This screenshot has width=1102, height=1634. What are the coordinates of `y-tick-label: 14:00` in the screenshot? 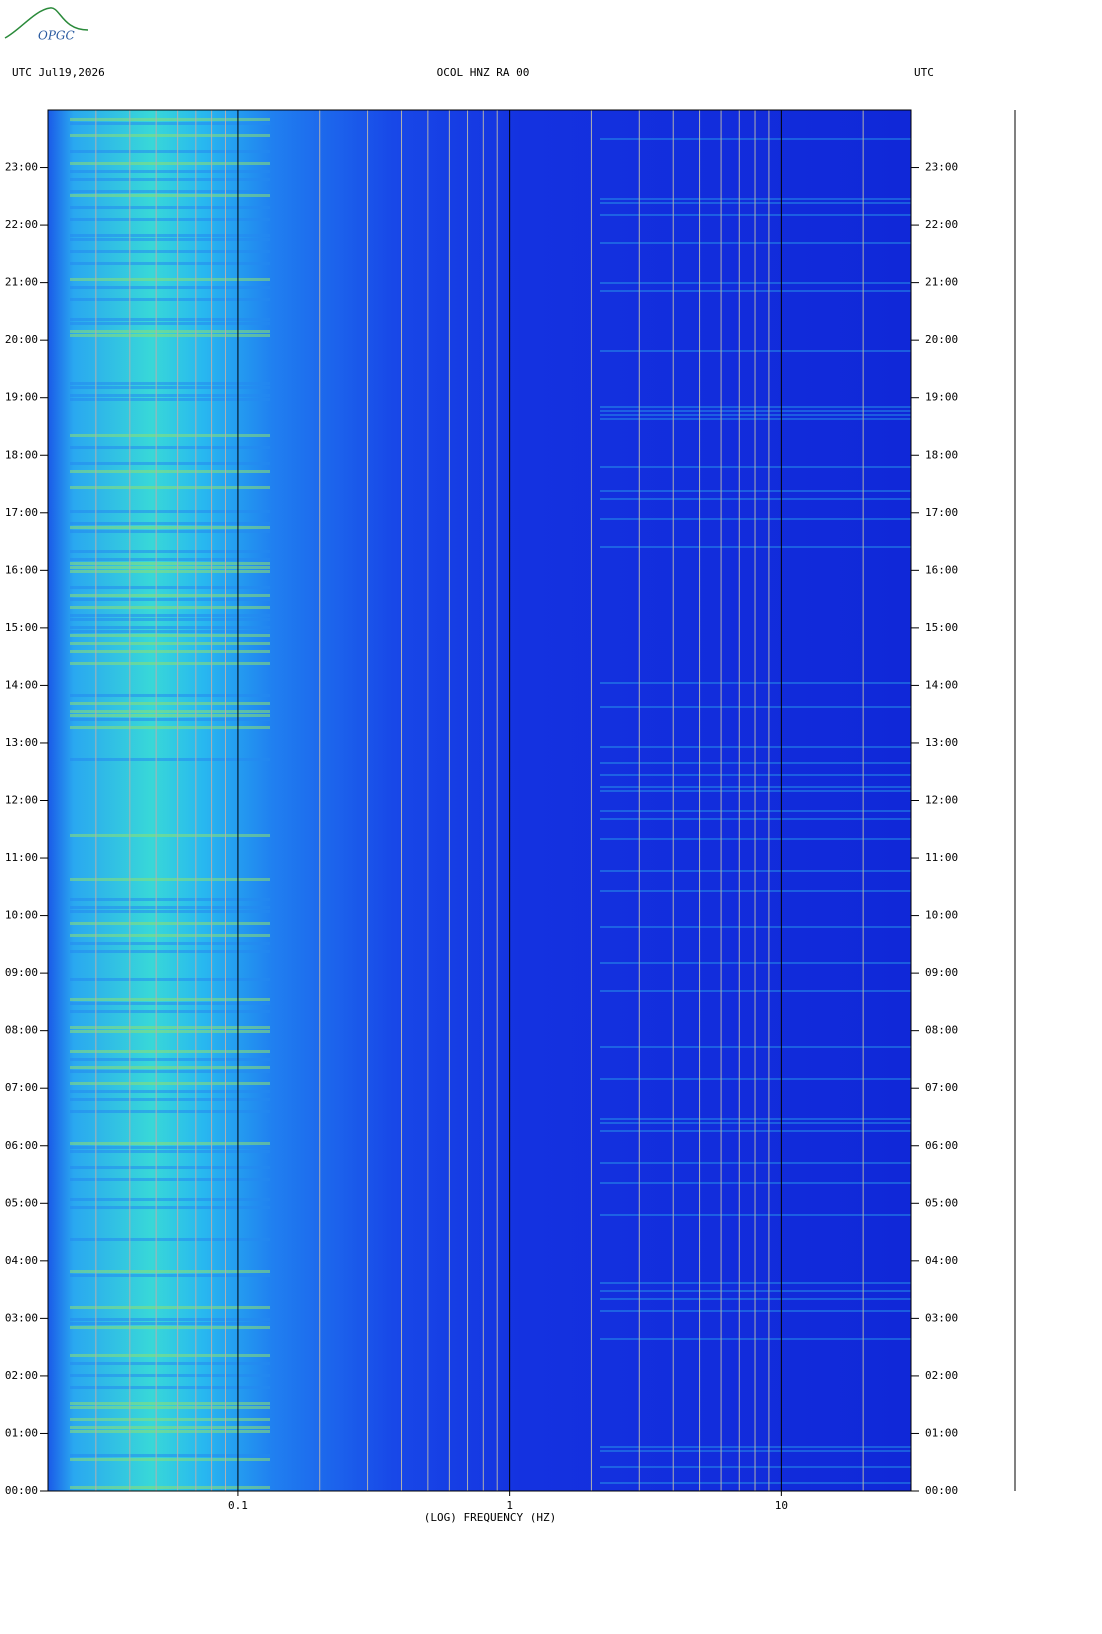 It's located at (21, 684).